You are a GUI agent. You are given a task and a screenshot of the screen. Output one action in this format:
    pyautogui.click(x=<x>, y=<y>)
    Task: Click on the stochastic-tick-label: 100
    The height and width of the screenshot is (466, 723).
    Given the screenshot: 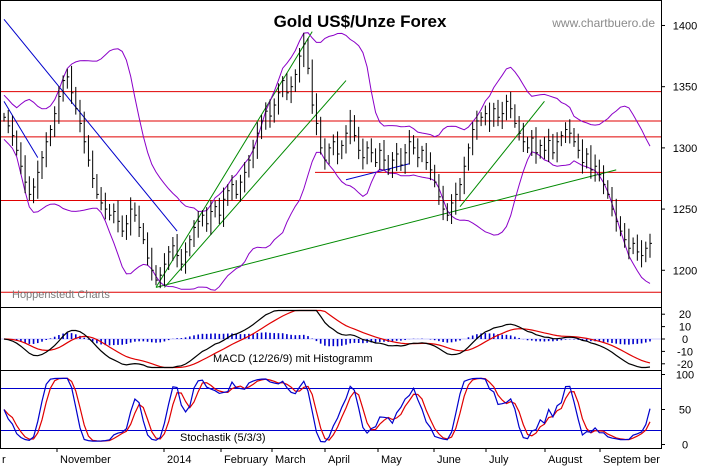 What is the action you would take?
    pyautogui.click(x=685, y=376)
    